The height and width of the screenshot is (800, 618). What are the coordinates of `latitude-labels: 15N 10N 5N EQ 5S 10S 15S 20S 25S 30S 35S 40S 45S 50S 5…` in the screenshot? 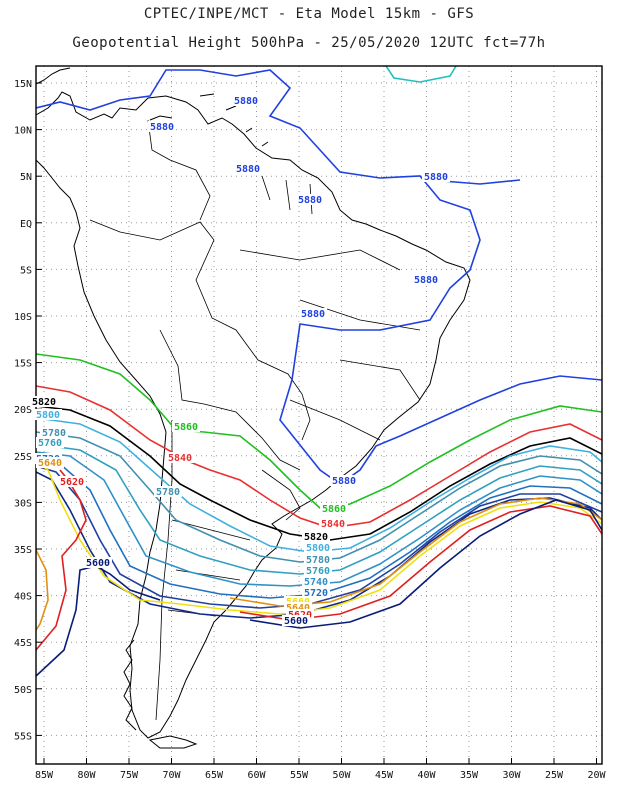 It's located at (28, 410).